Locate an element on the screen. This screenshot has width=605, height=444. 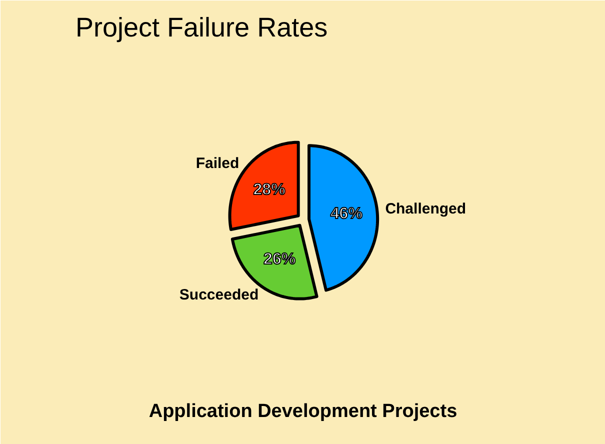
data-label: 28% is located at coordinates (269, 190).